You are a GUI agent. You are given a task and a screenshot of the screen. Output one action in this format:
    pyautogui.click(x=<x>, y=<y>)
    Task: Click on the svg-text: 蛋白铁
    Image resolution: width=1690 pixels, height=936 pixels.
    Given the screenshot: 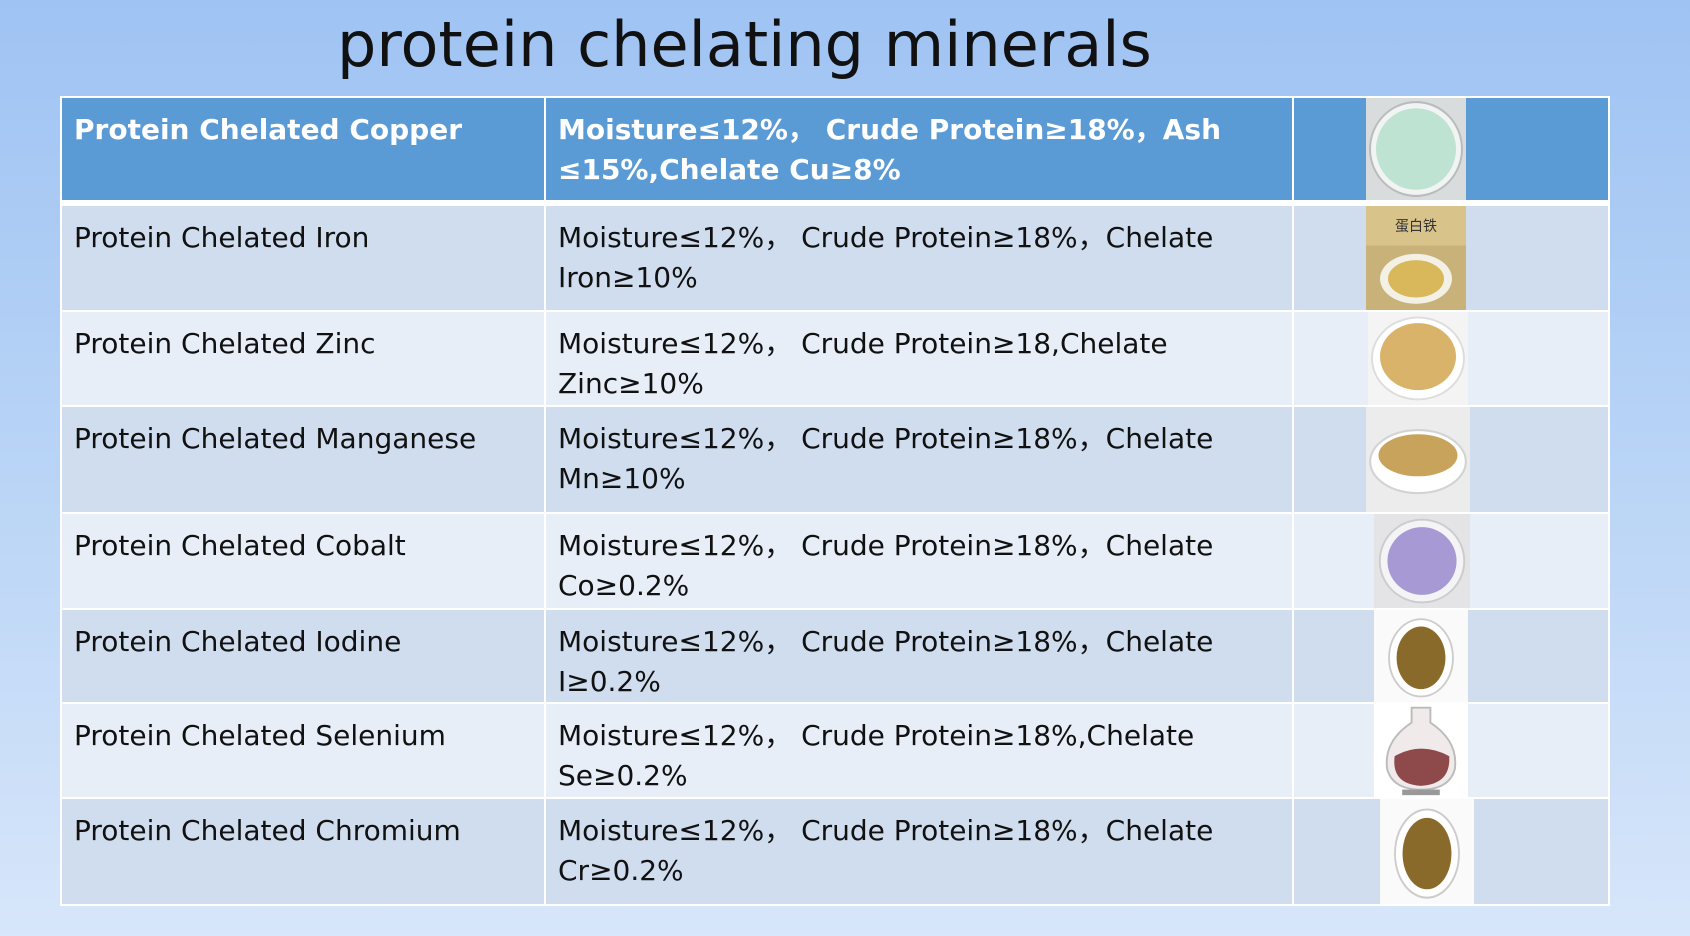 What is the action you would take?
    pyautogui.click(x=1416, y=226)
    